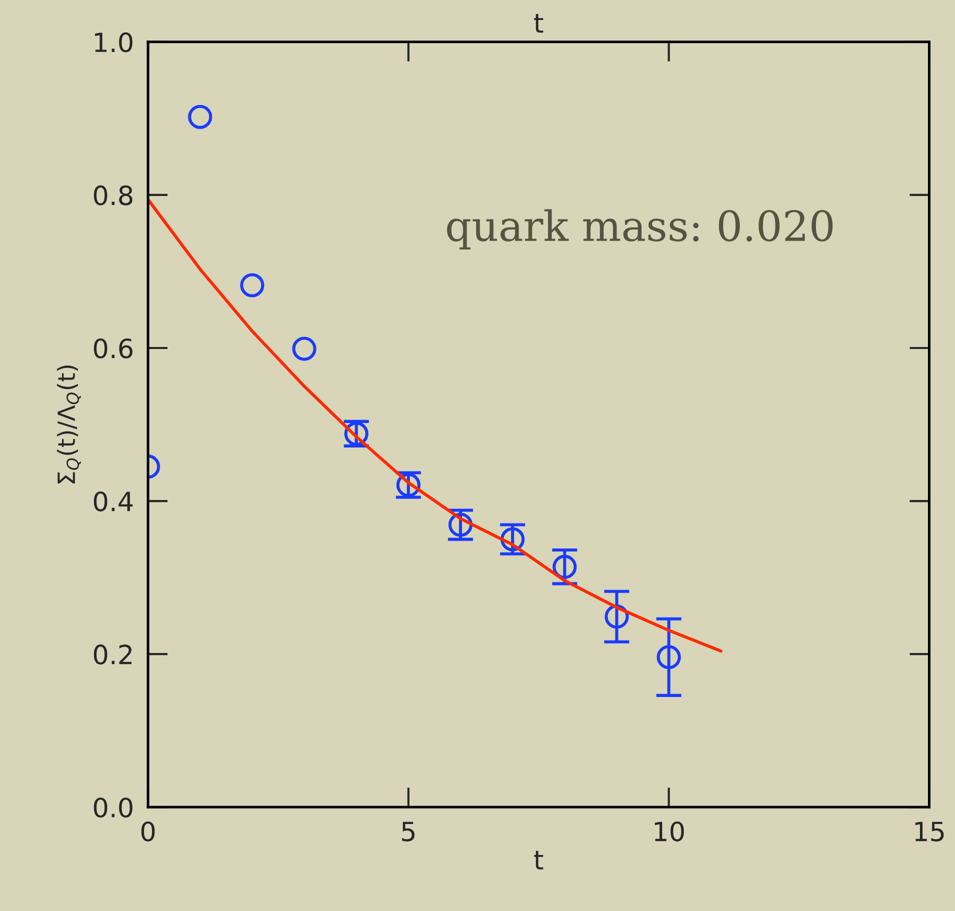 The image size is (955, 911). Describe the element at coordinates (113, 42) in the screenshot. I see `y-tick-label: 1.0` at that location.